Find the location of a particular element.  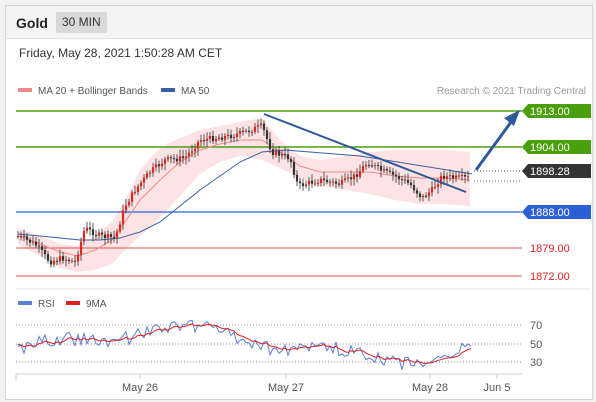

level-label-1913: 1913.00 is located at coordinates (556, 111).